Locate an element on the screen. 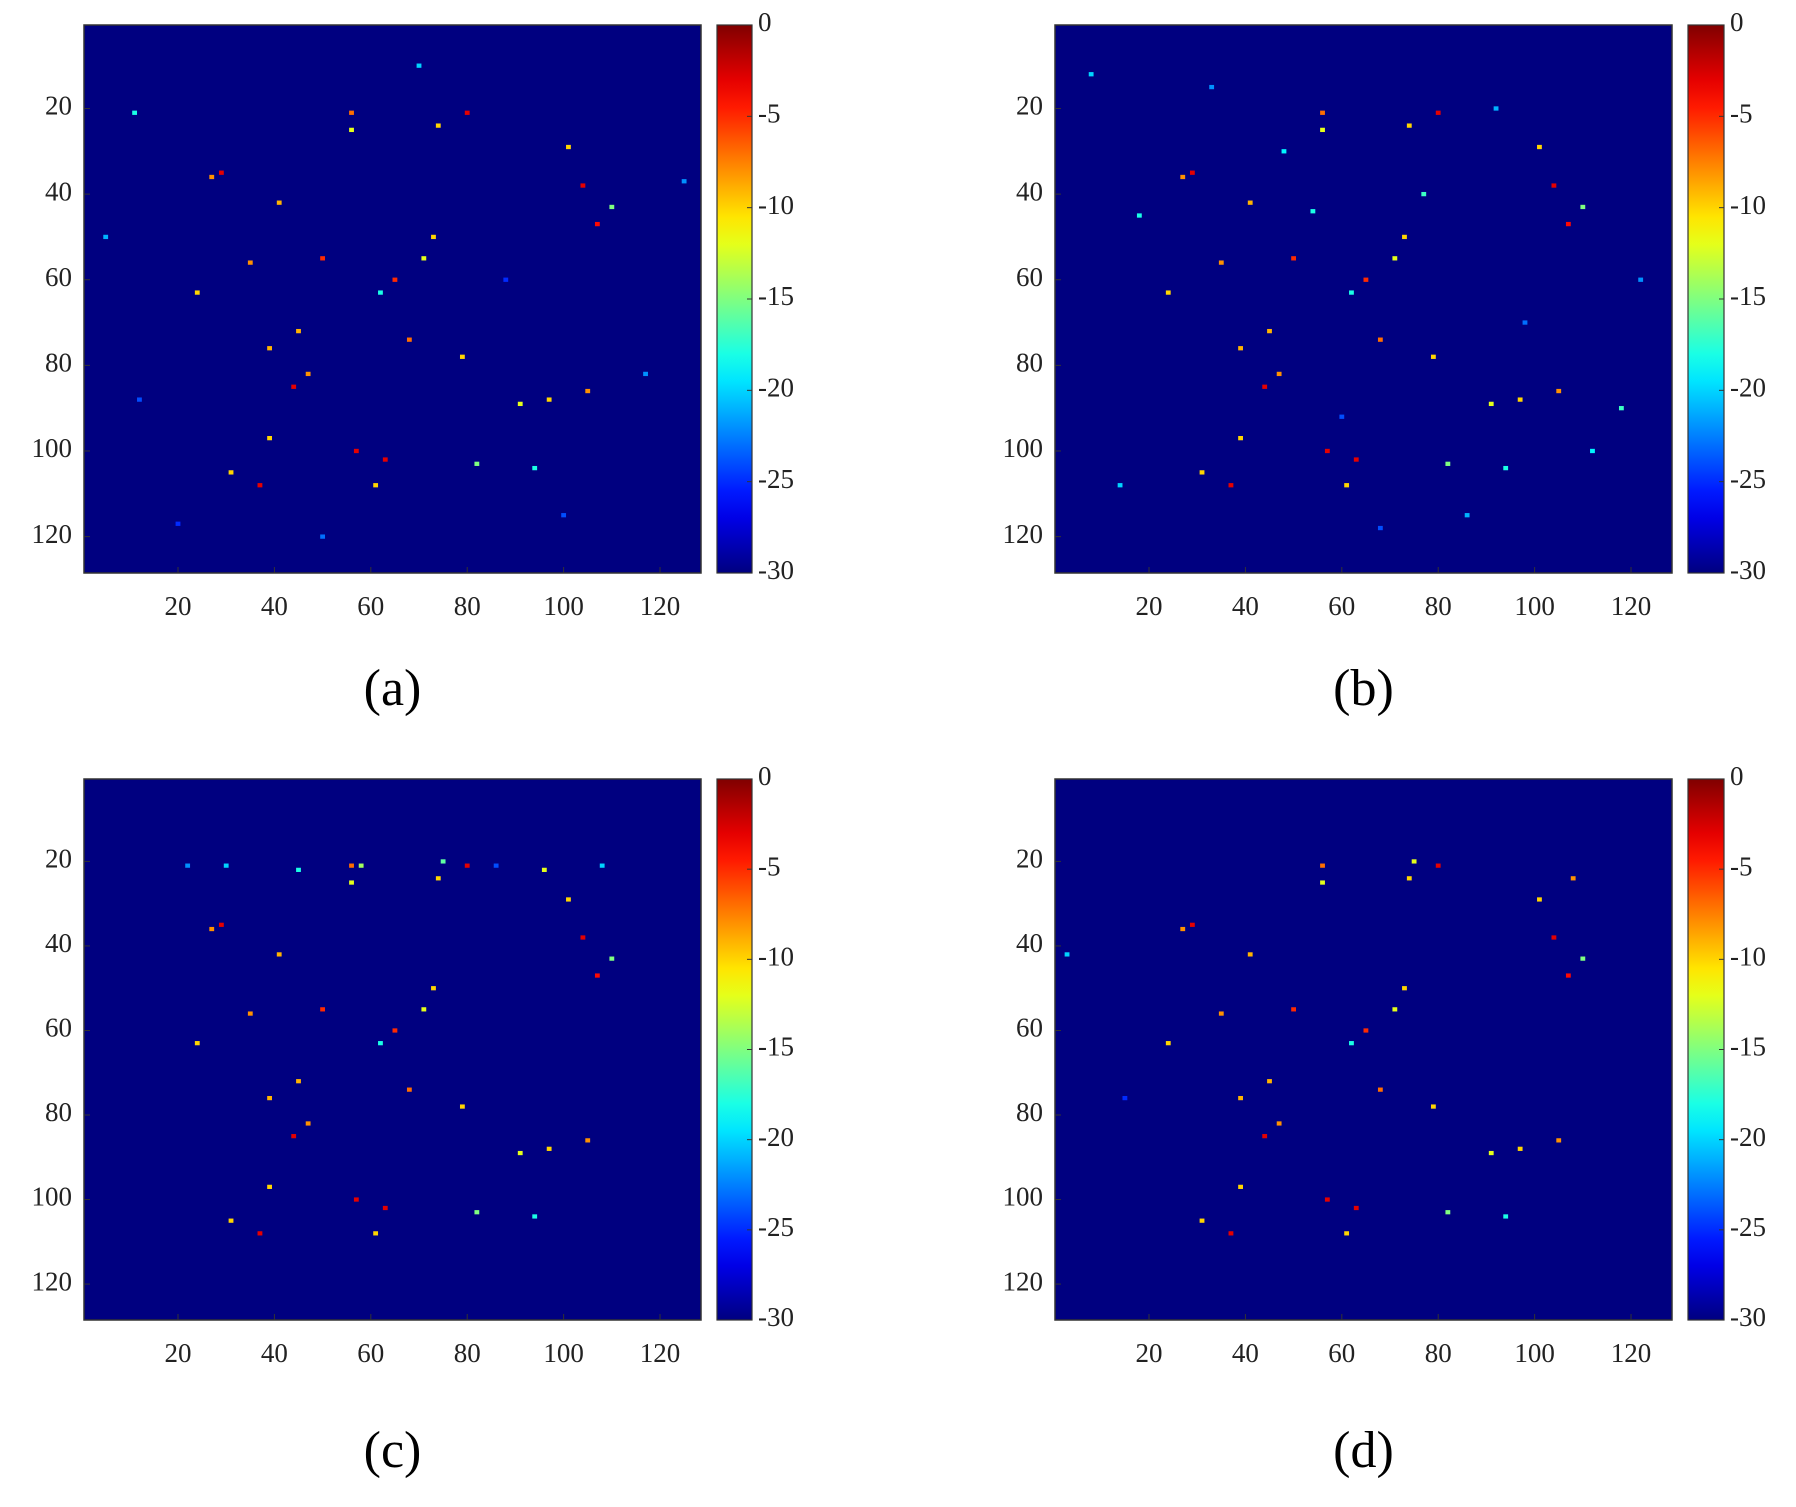 The height and width of the screenshot is (1507, 1796). x-tick-label: 20 is located at coordinates (177, 606).